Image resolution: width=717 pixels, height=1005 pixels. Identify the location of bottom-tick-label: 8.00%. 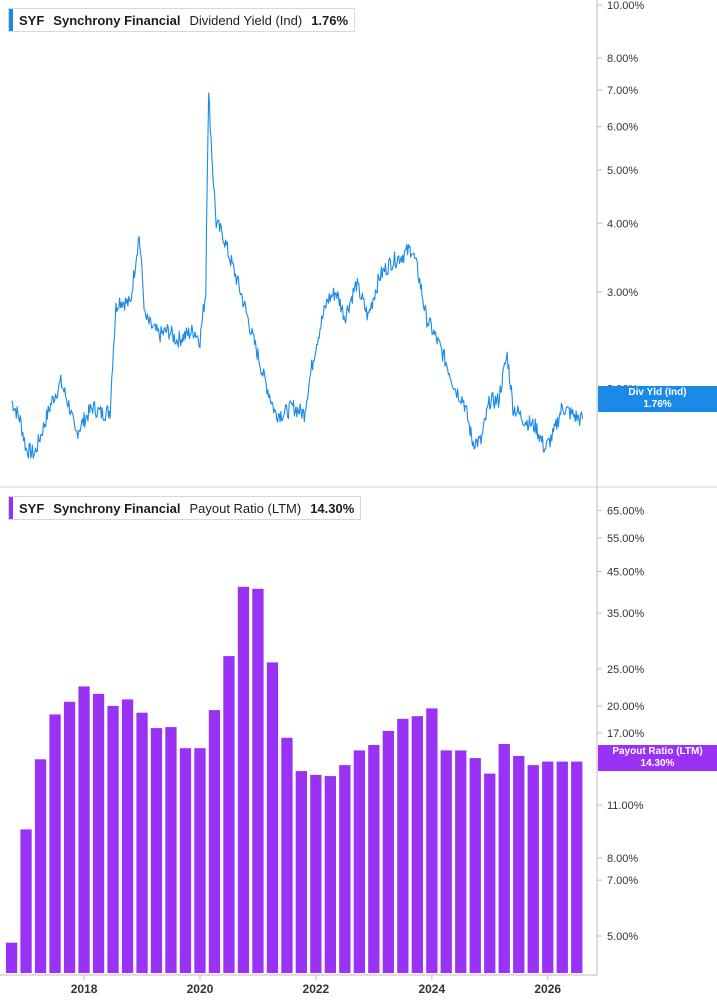
(622, 859).